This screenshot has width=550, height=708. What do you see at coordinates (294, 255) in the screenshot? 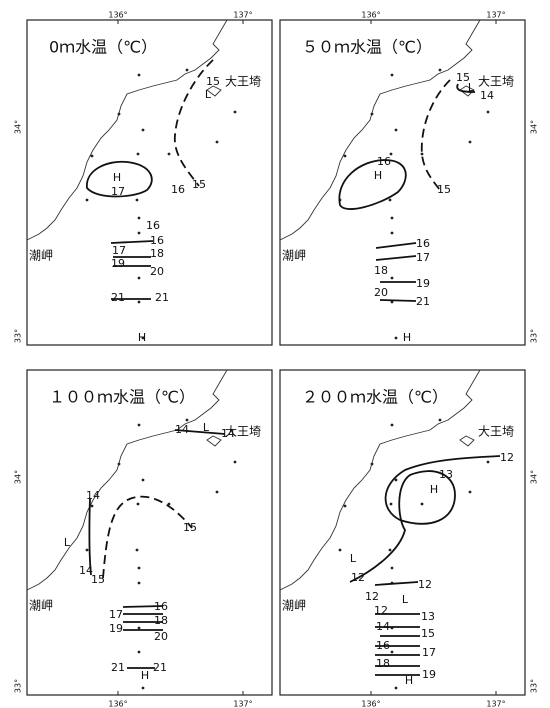
I see `place-name: 潮岬` at bounding box center [294, 255].